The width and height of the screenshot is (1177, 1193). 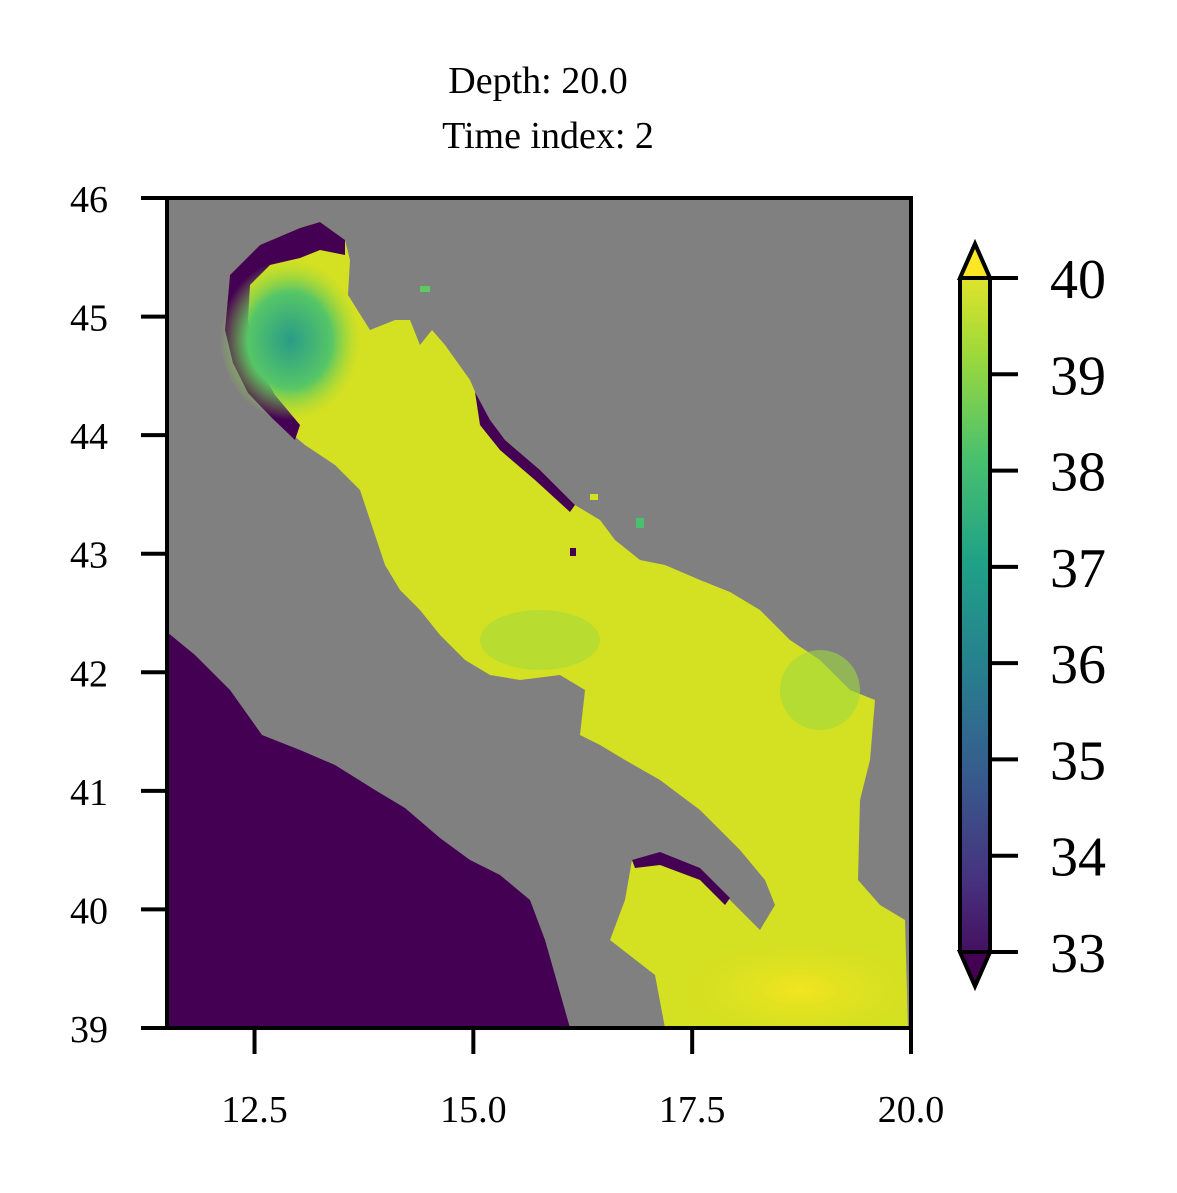 I want to click on colorbar-ticks: 33 34 35 36 37 38 39 40, so click(x=1048, y=617).